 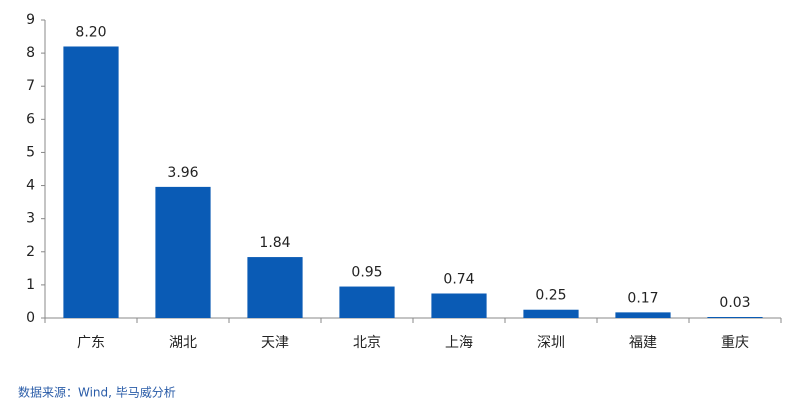 I want to click on y-tick-label: 9, so click(x=30, y=20).